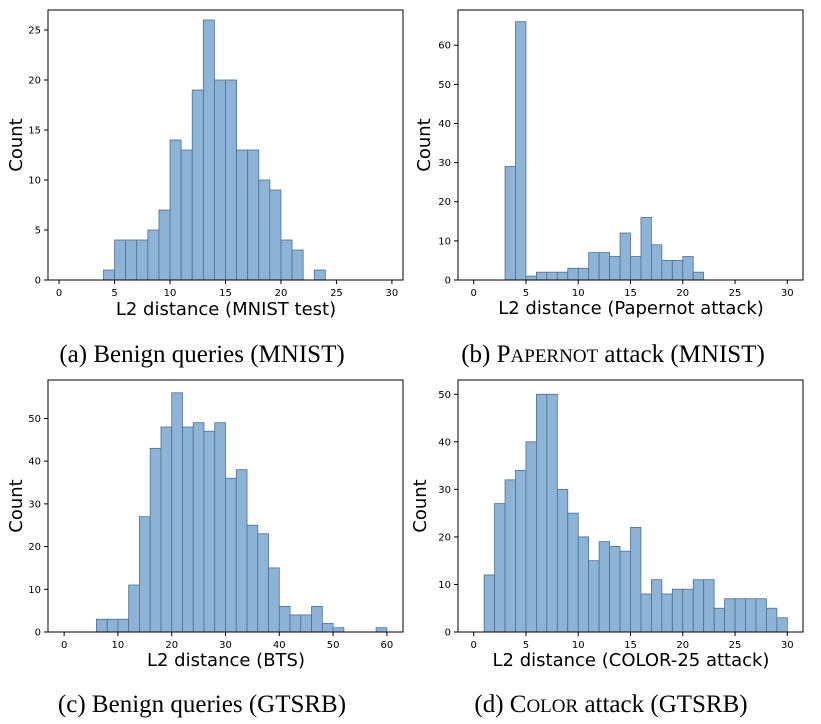  I want to click on x-axis-label: L2 distance (Papernot attack), so click(631, 308).